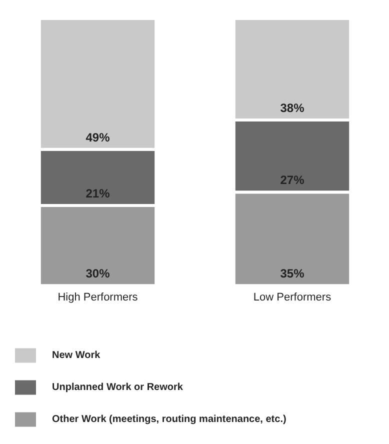  I want to click on data-label: 35%, so click(292, 273).